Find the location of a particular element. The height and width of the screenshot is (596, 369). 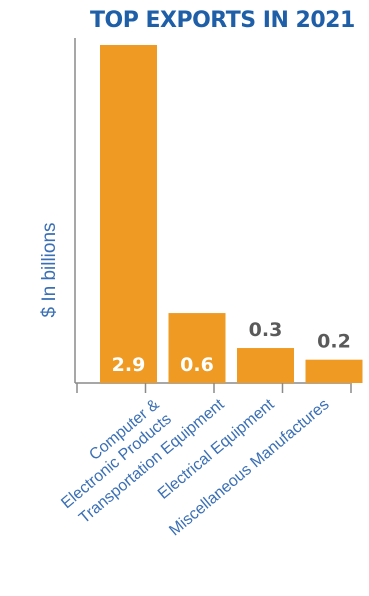

bar-value-label: 0.2 is located at coordinates (334, 342).